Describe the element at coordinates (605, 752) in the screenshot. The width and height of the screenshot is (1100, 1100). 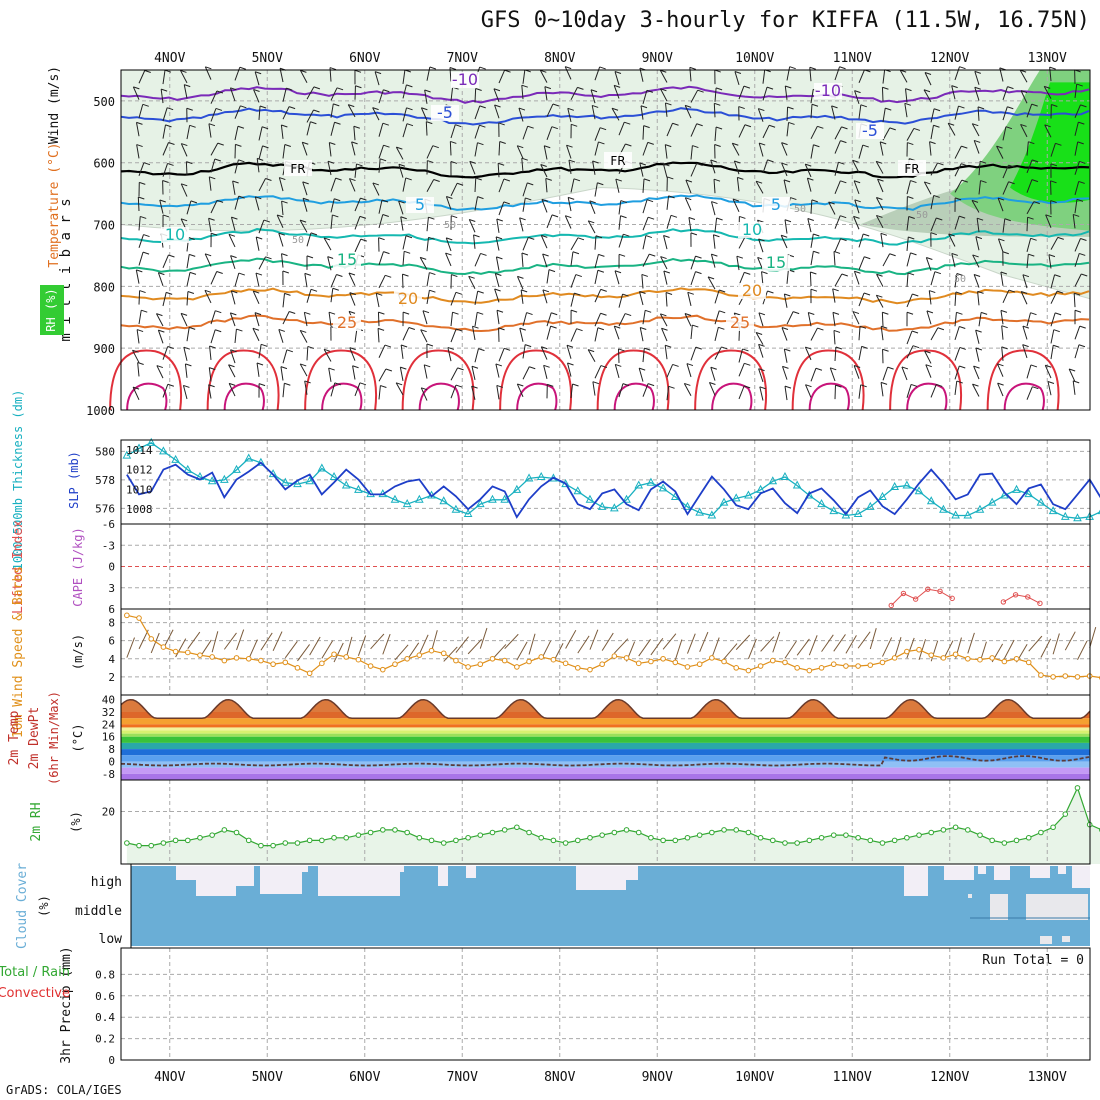
I see `temp-band` at that location.